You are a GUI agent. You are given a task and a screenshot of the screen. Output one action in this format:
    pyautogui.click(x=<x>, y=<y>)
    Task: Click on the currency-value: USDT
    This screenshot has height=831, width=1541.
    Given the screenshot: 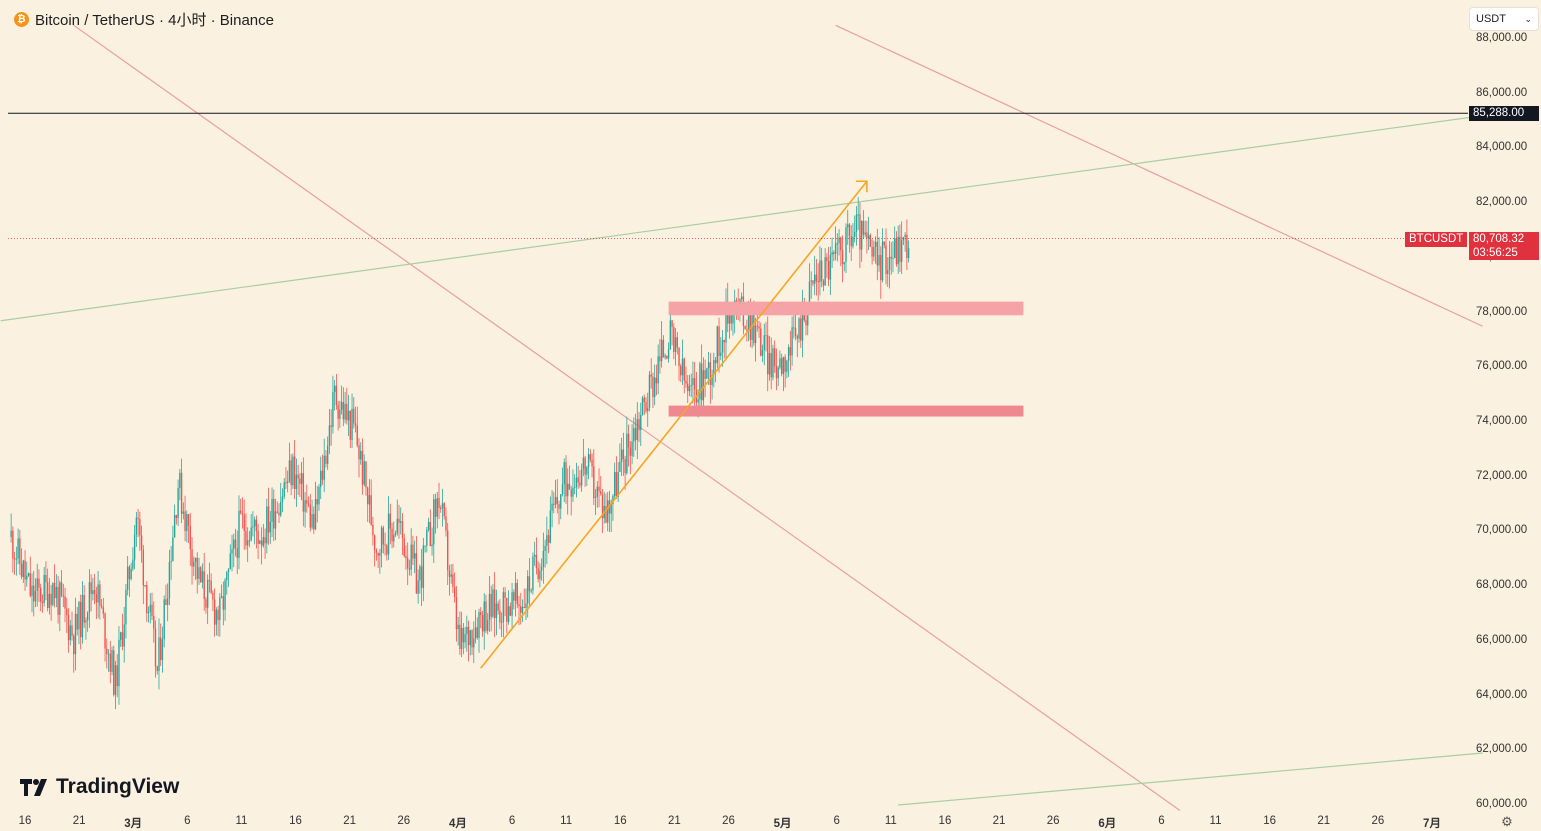 What is the action you would take?
    pyautogui.click(x=1491, y=19)
    